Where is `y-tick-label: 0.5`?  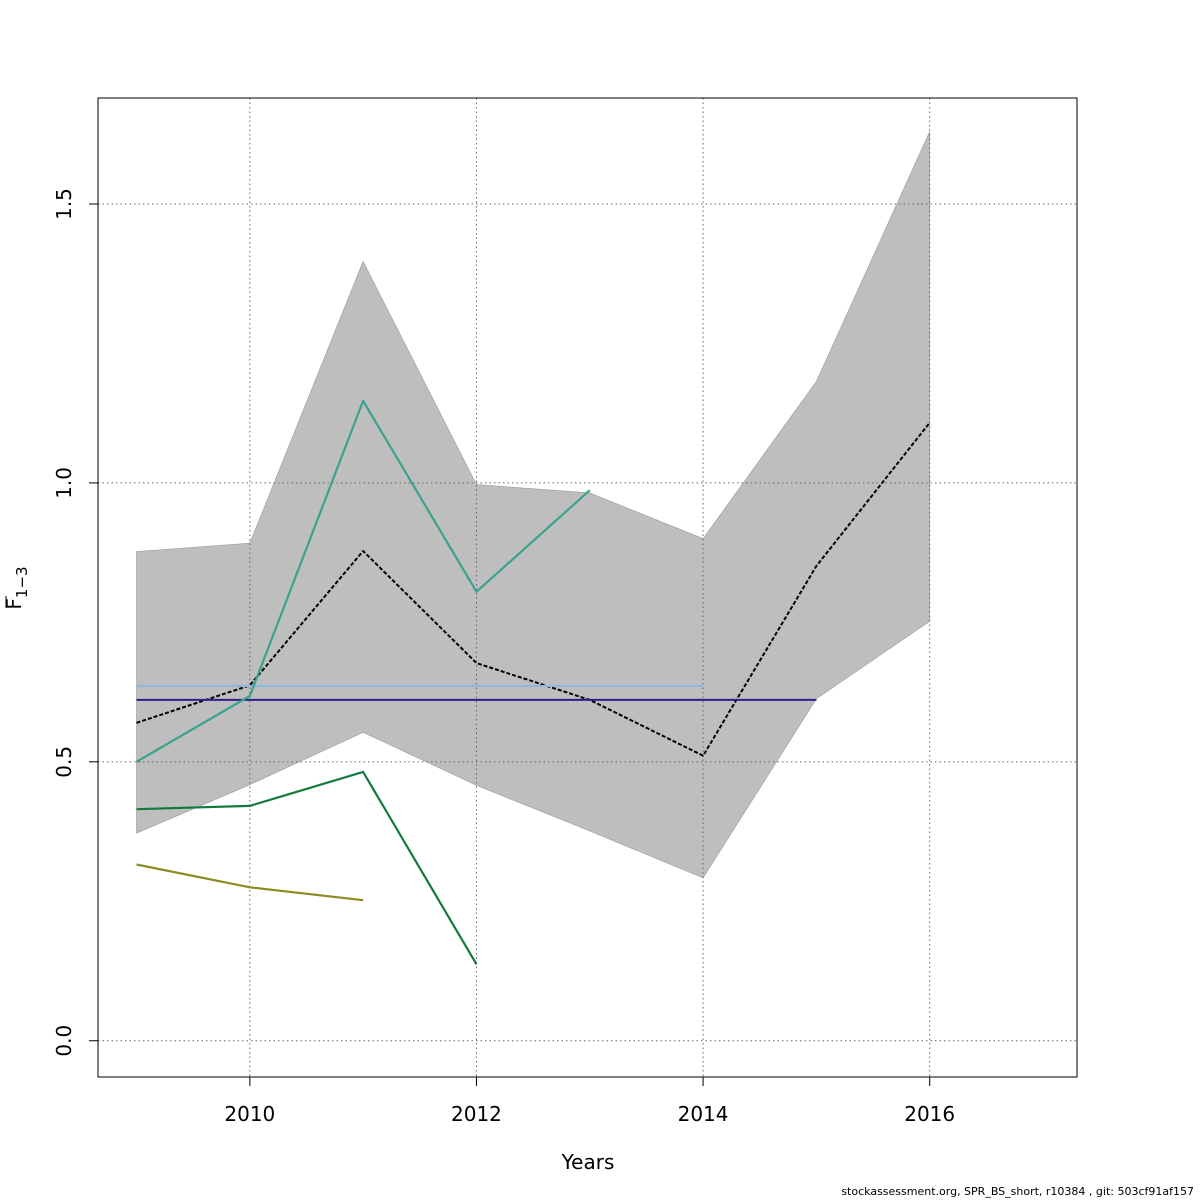
y-tick-label: 0.5 is located at coordinates (64, 762).